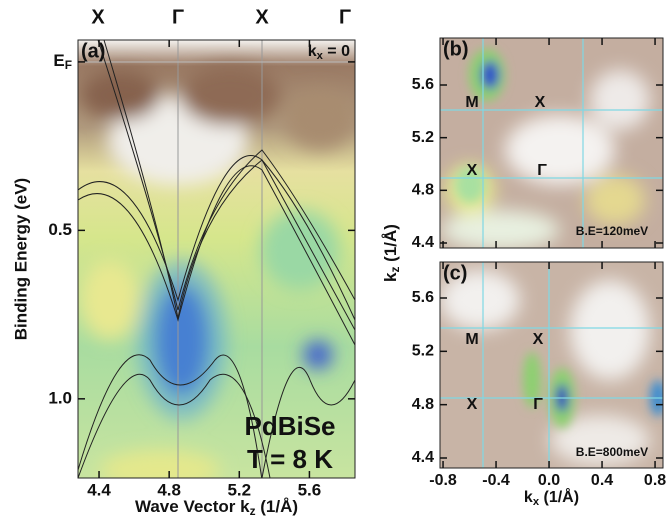  I want to click on annotation: T = 8 K, so click(290, 459).